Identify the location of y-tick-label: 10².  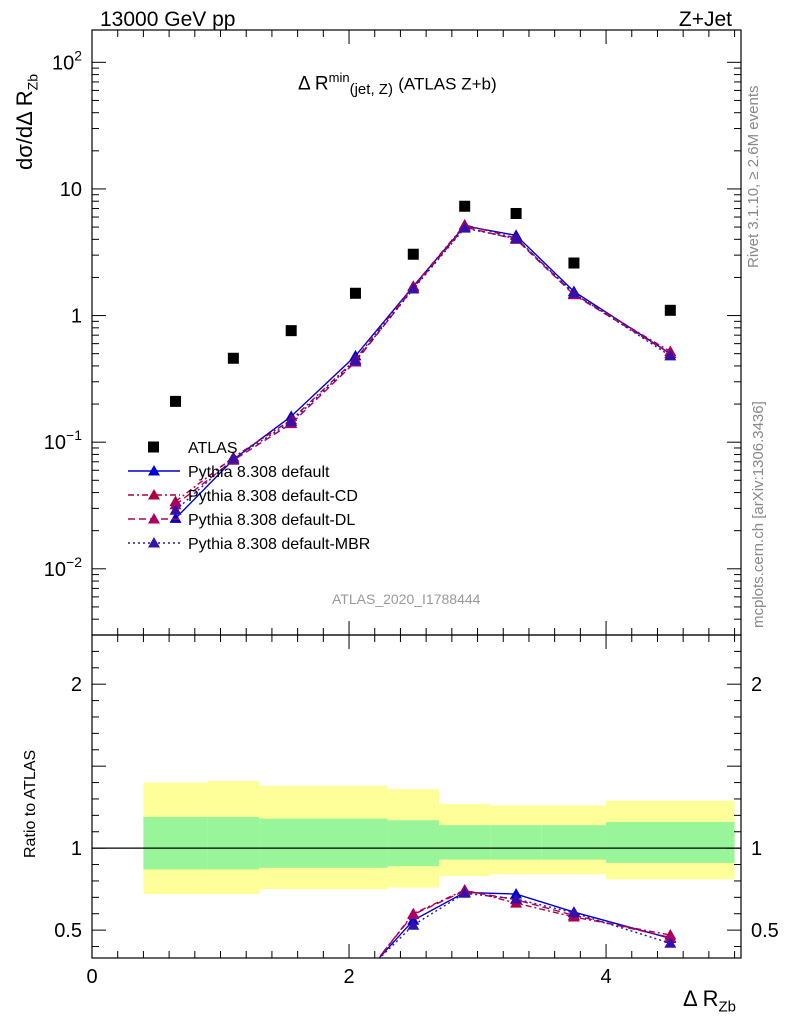
(67, 60).